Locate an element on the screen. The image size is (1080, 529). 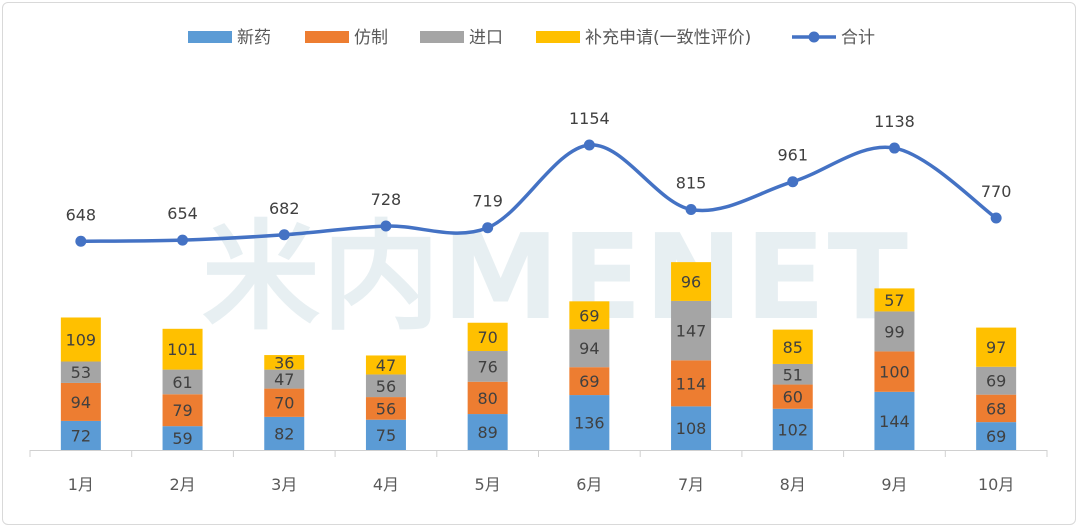
bar-value-label: 47 is located at coordinates (284, 379).